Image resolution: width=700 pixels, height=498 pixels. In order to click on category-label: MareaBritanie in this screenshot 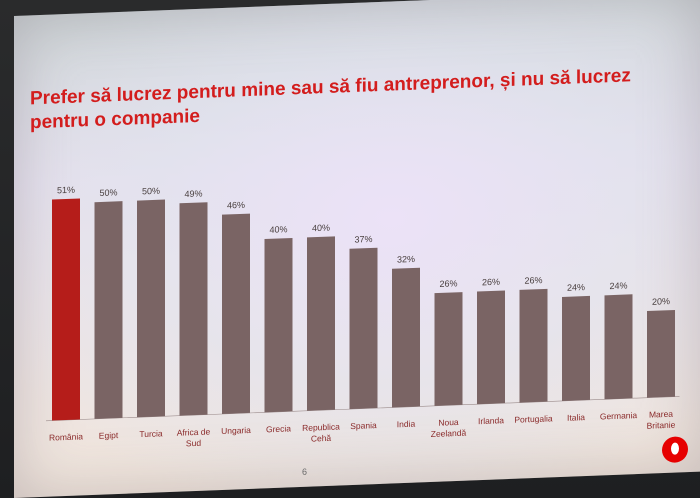, I will do `click(661, 420)`.